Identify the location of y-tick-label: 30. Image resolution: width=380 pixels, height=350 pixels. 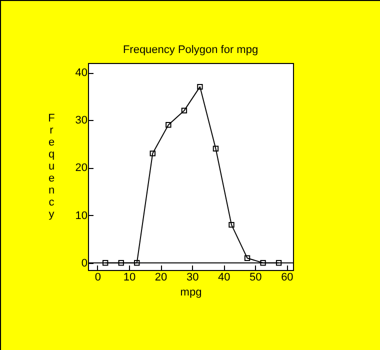
(81, 120).